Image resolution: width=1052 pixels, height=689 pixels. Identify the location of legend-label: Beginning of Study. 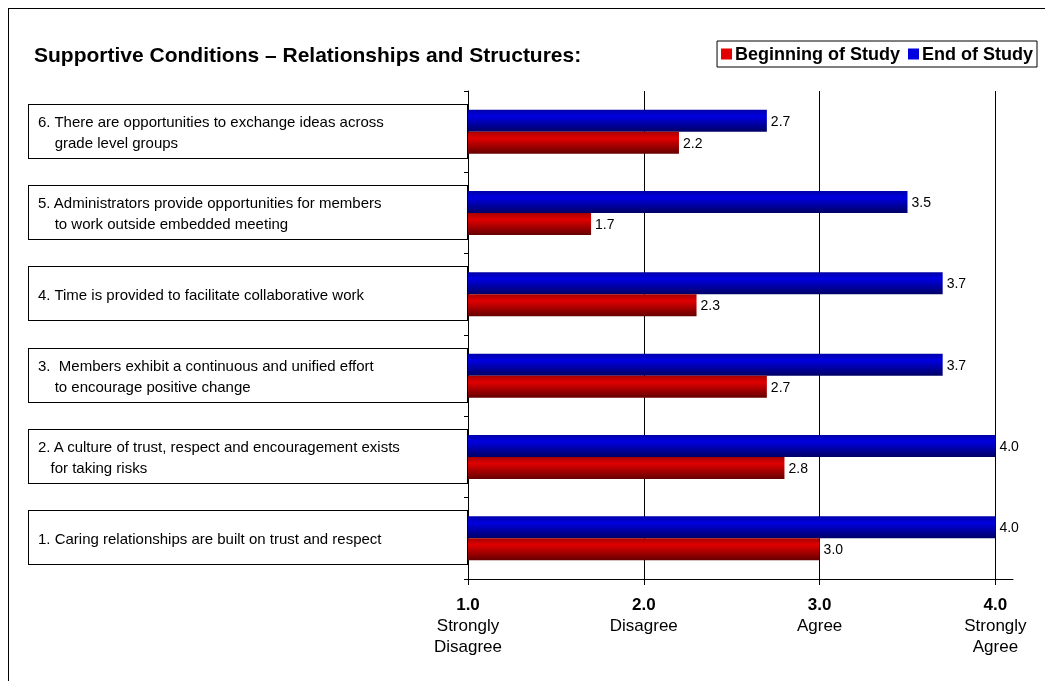
(818, 54).